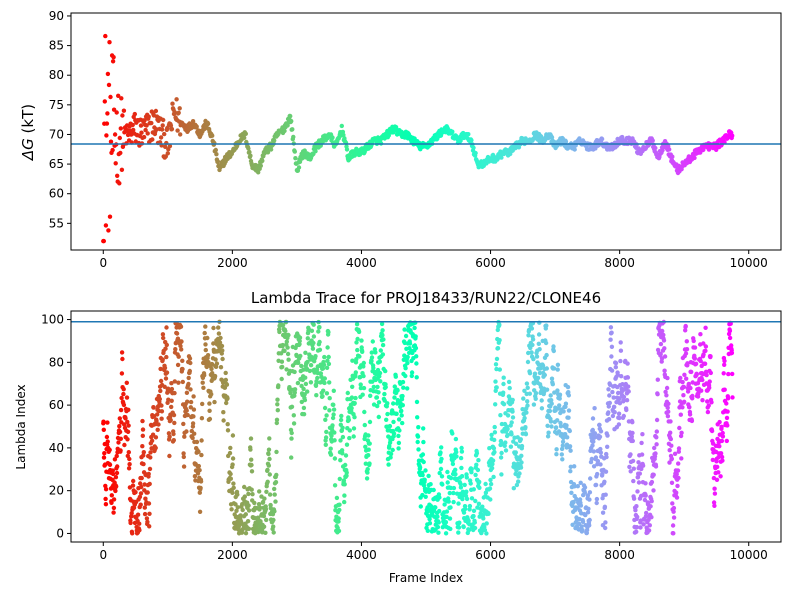  I want to click on lambda-y-tick-label: 100, so click(52, 320).